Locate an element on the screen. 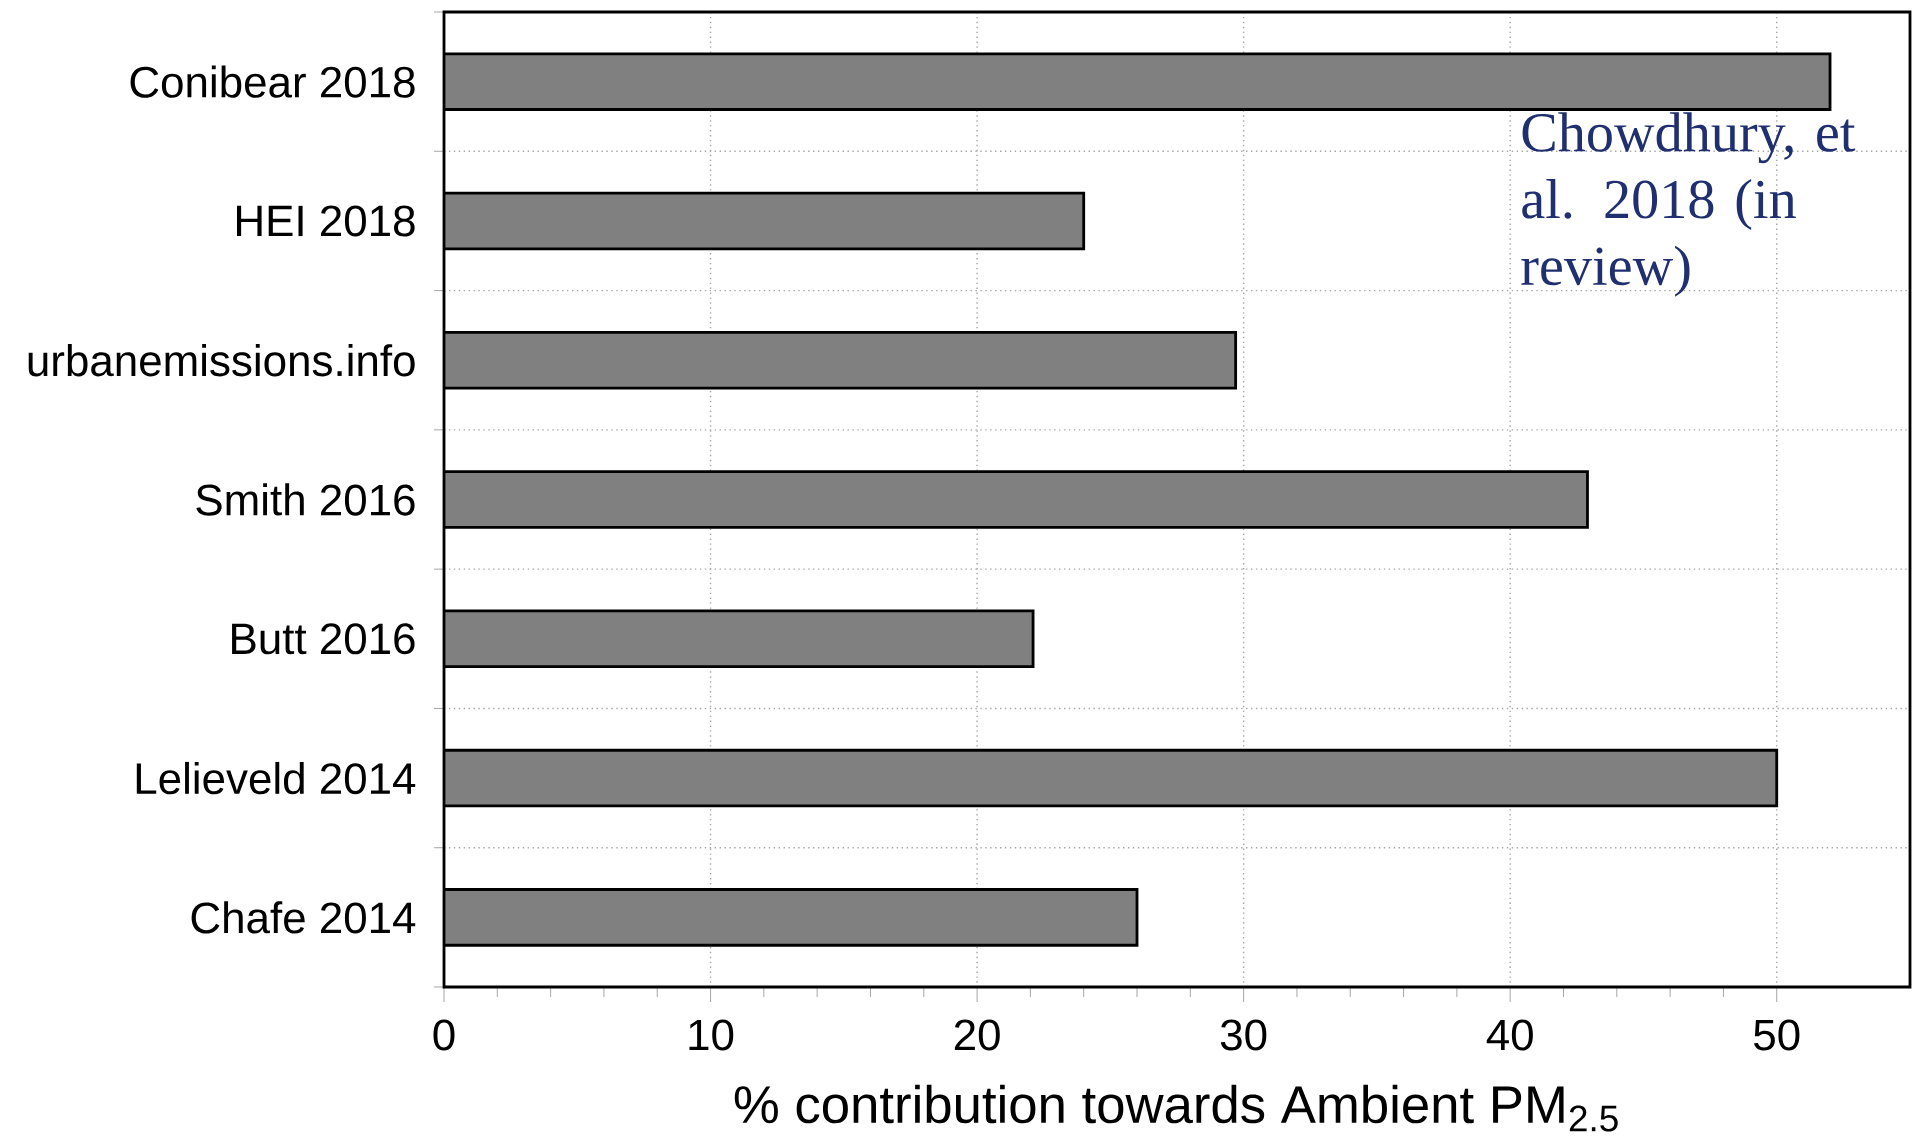 The image size is (1916, 1145). y-tick-label: Butt 2016 is located at coordinates (323, 639).